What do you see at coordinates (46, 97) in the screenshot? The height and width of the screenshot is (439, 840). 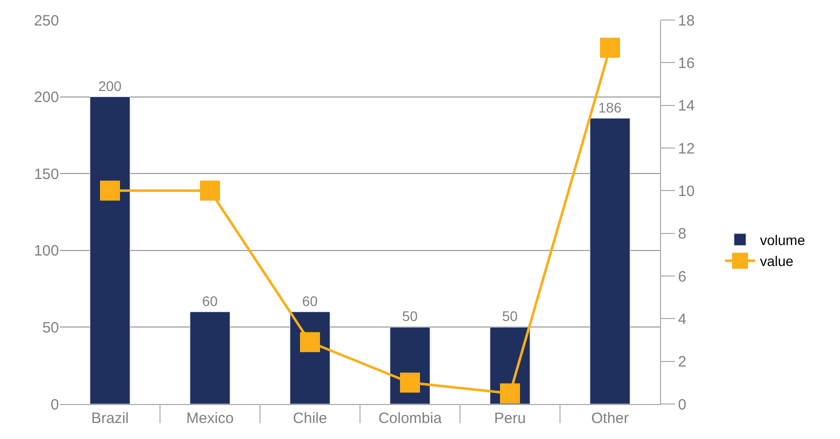 I see `y-tick-label: 200` at bounding box center [46, 97].